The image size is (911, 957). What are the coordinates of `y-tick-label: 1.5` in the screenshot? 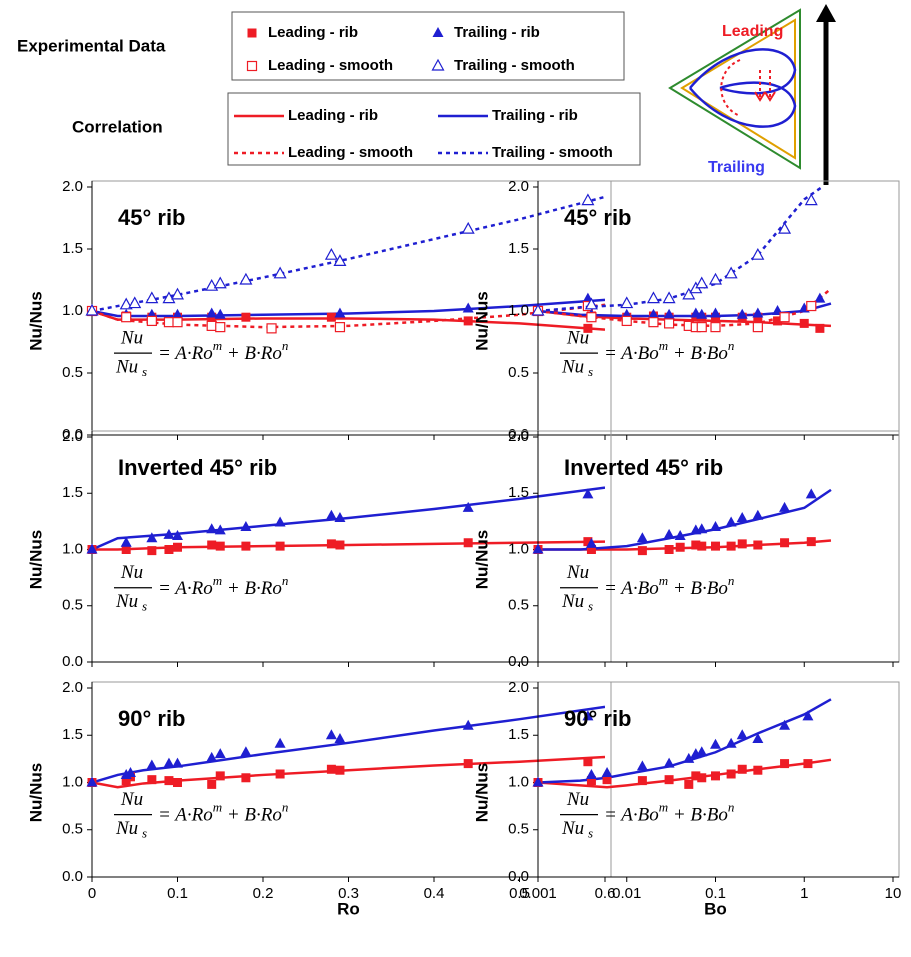 It's located at (72, 492).